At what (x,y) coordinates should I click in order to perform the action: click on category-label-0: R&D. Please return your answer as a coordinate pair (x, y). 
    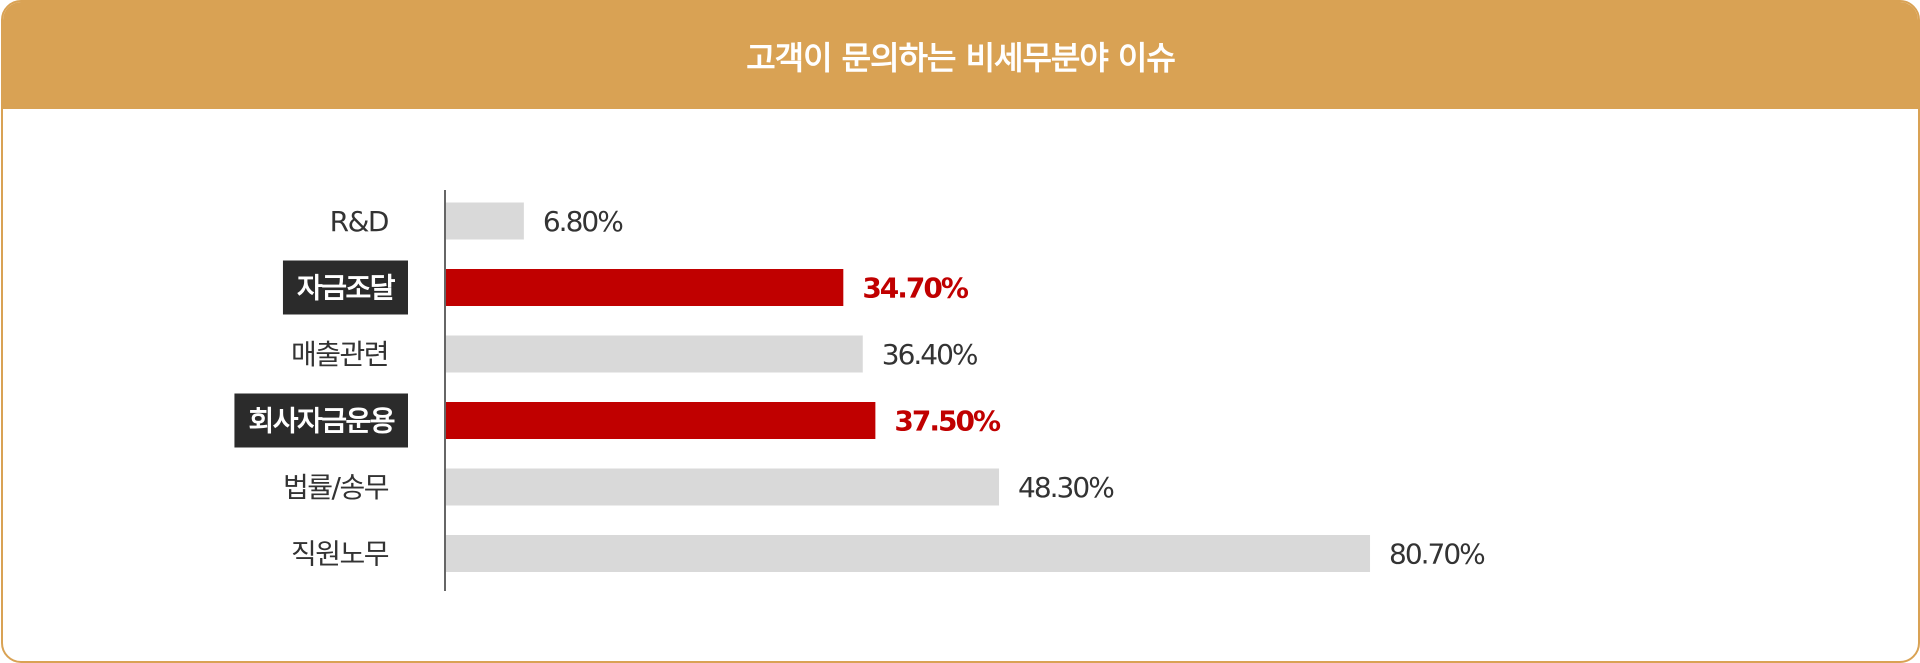
    Looking at the image, I should click on (359, 221).